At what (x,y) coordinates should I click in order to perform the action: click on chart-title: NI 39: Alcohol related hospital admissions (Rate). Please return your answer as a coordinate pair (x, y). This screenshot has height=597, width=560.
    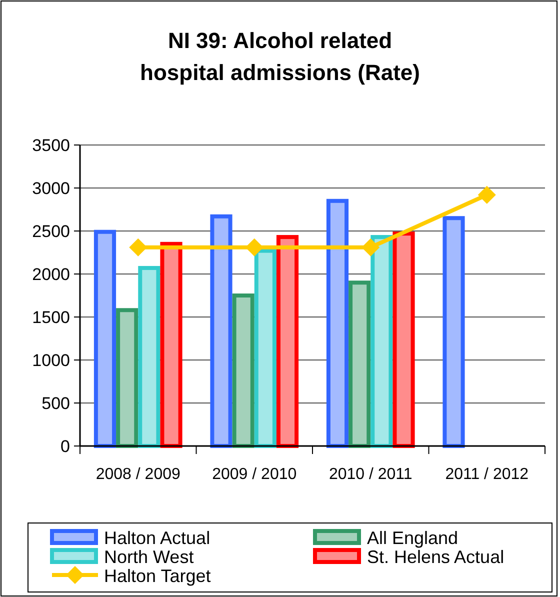
    Looking at the image, I should click on (280, 56).